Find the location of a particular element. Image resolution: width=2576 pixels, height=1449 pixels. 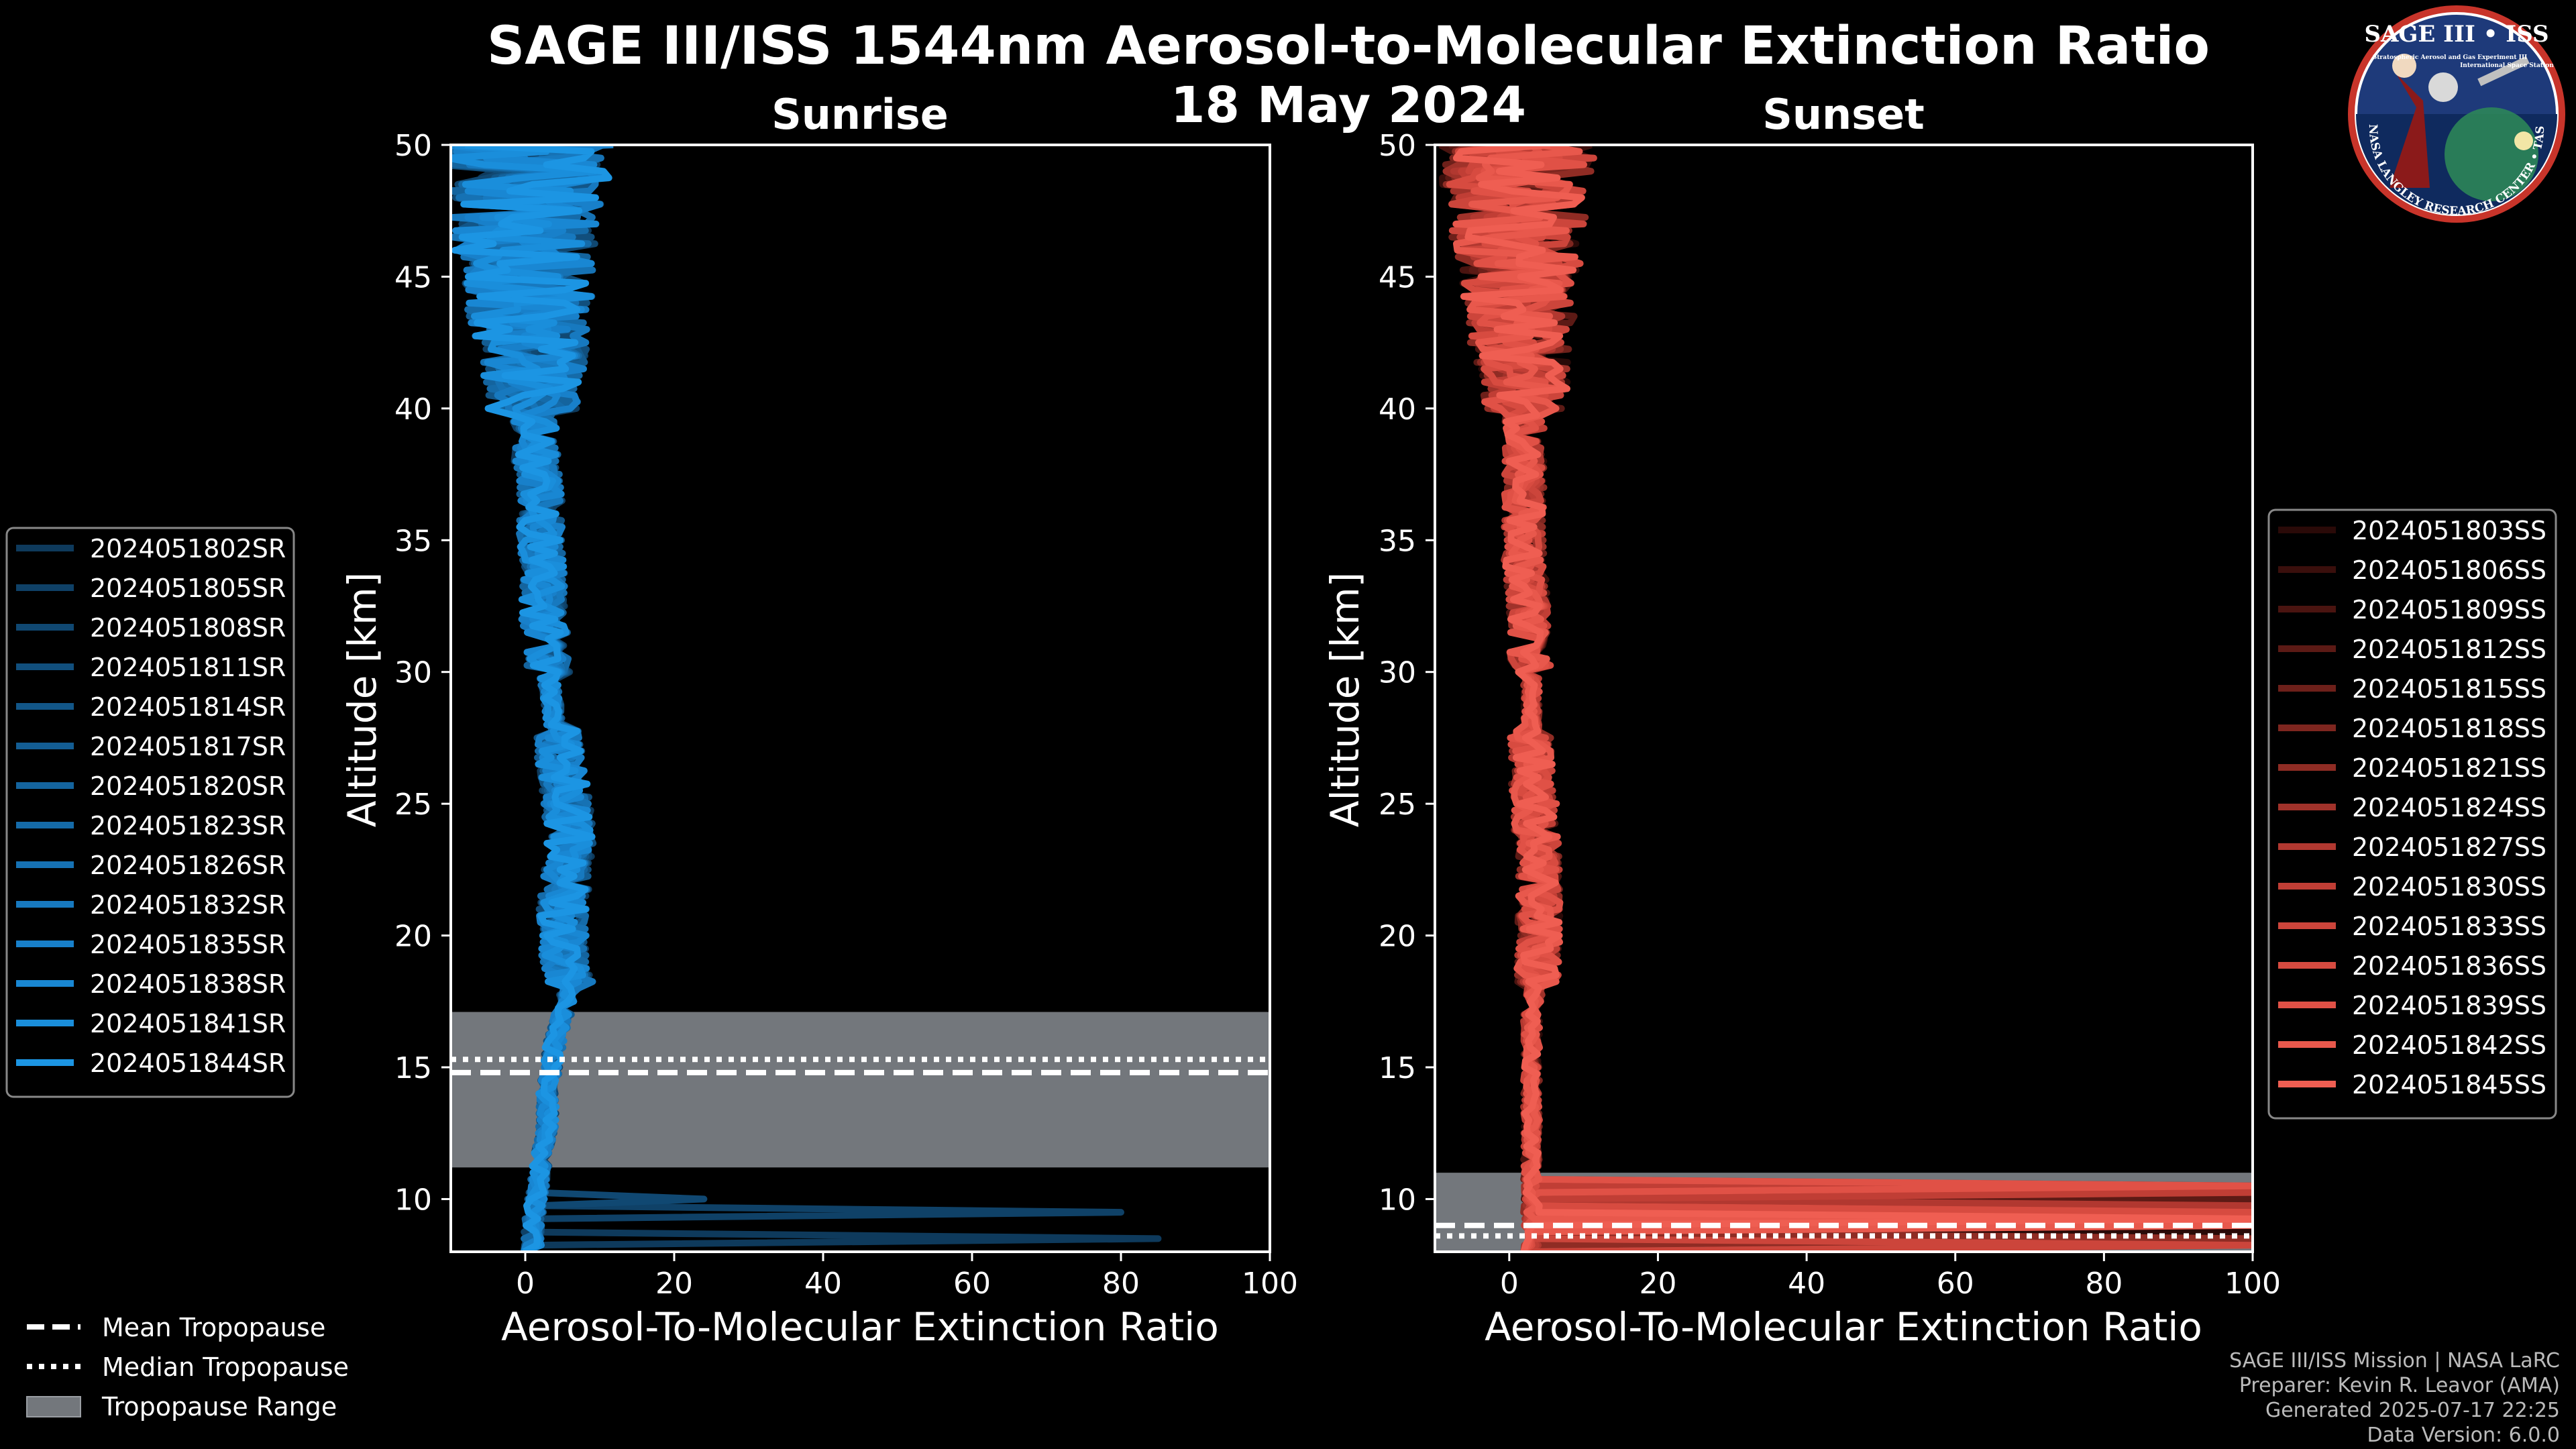

logo-title: SAGE III • ISS is located at coordinates (2456, 34).